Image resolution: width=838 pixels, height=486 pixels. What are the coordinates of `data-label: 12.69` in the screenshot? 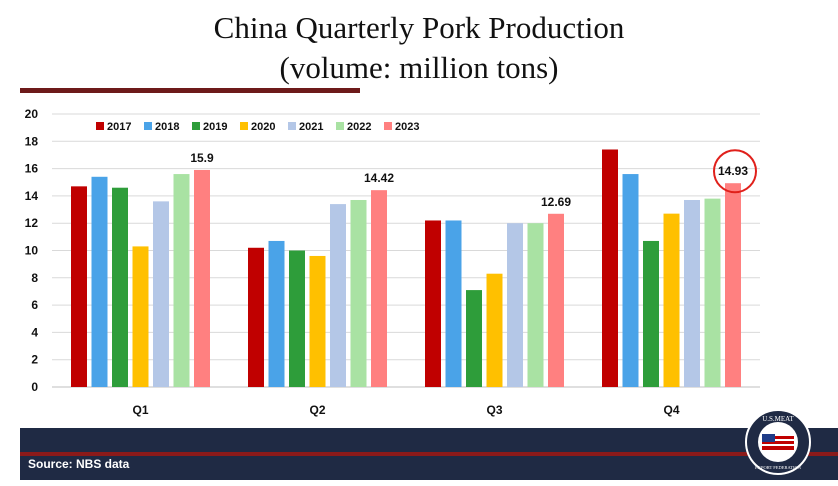 It's located at (556, 202).